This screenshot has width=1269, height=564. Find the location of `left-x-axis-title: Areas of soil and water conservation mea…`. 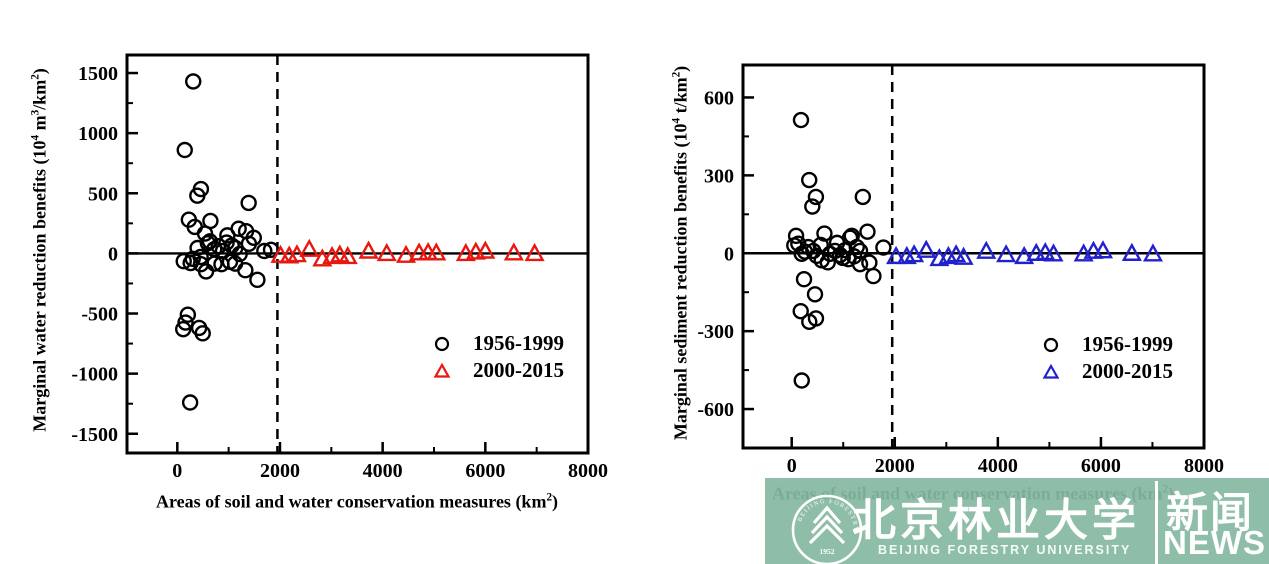

left-x-axis-title: Areas of soil and water conservation mea… is located at coordinates (357, 502).